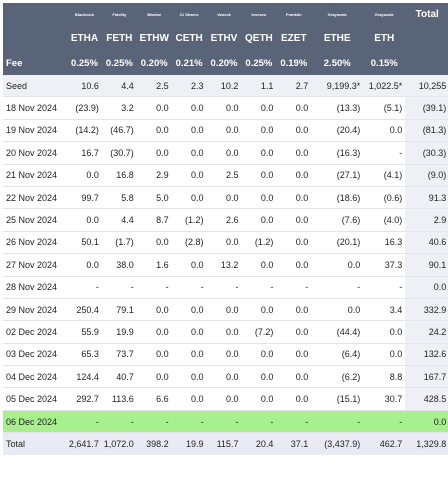  I want to click on flow-cell: 79.1, so click(119, 310).